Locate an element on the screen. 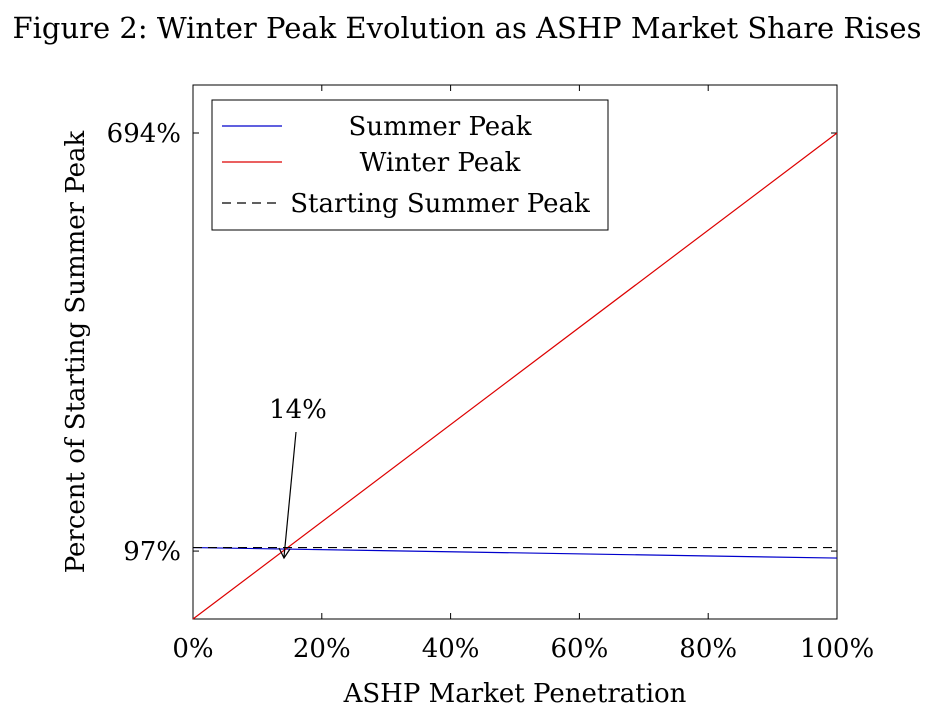  x-tick-label: 100% is located at coordinates (837, 649).